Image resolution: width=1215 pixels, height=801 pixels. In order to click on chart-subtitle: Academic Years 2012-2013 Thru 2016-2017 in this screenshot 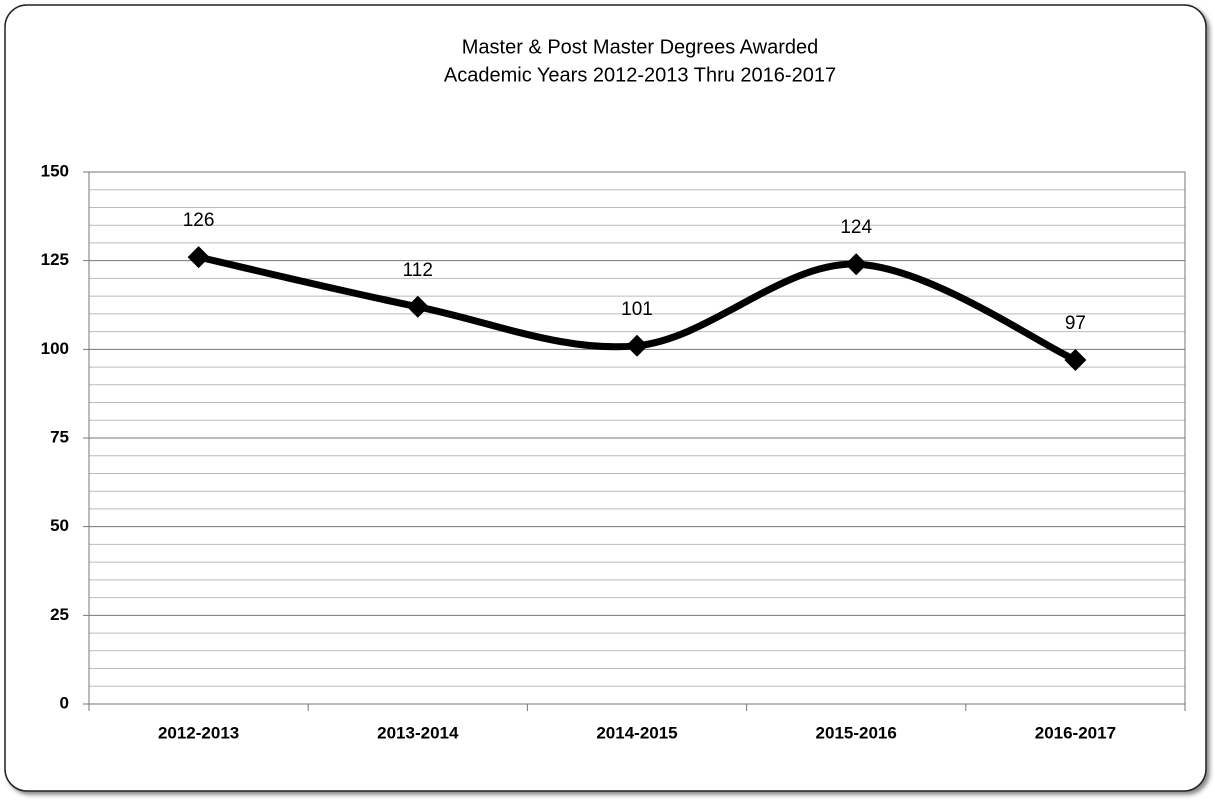, I will do `click(640, 75)`.